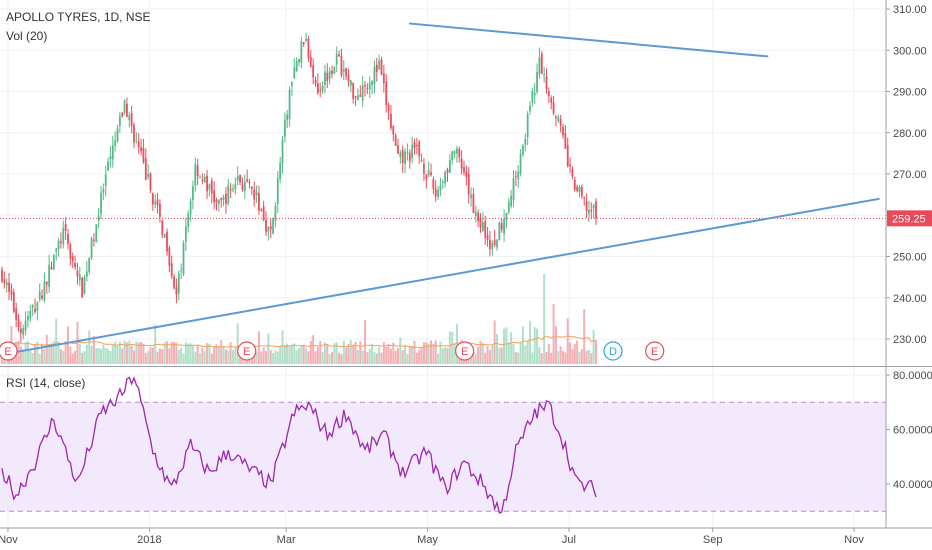 This screenshot has width=932, height=550. What do you see at coordinates (912, 431) in the screenshot?
I see `rsi-tick-label: 60.0000` at bounding box center [912, 431].